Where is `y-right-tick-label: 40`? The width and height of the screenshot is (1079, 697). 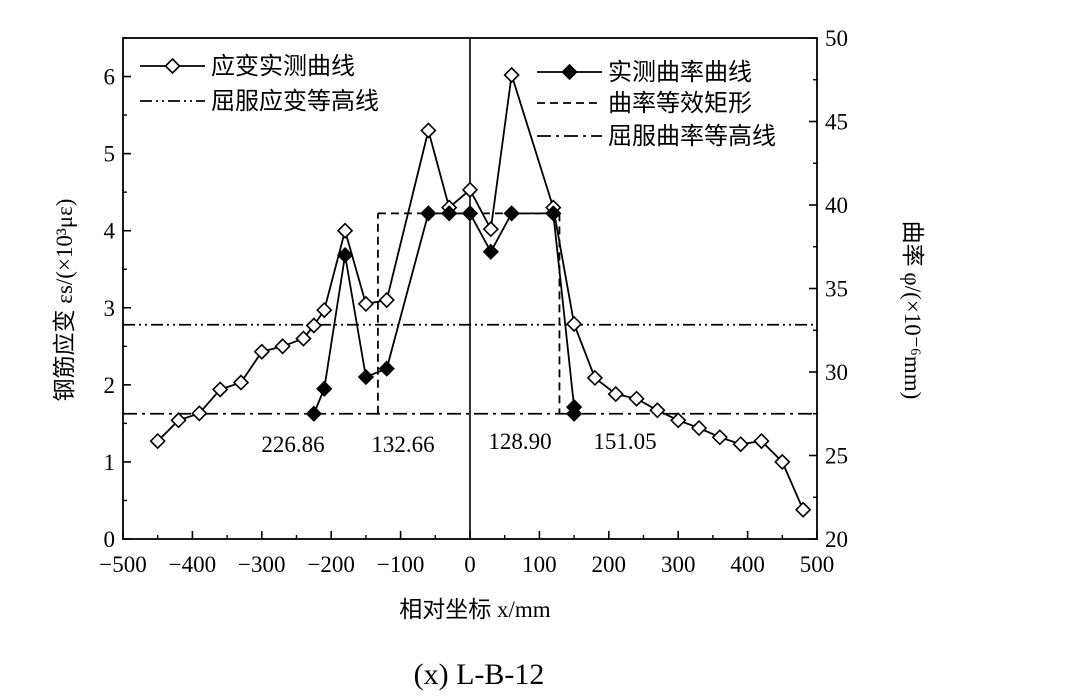 y-right-tick-label: 40 is located at coordinates (836, 205).